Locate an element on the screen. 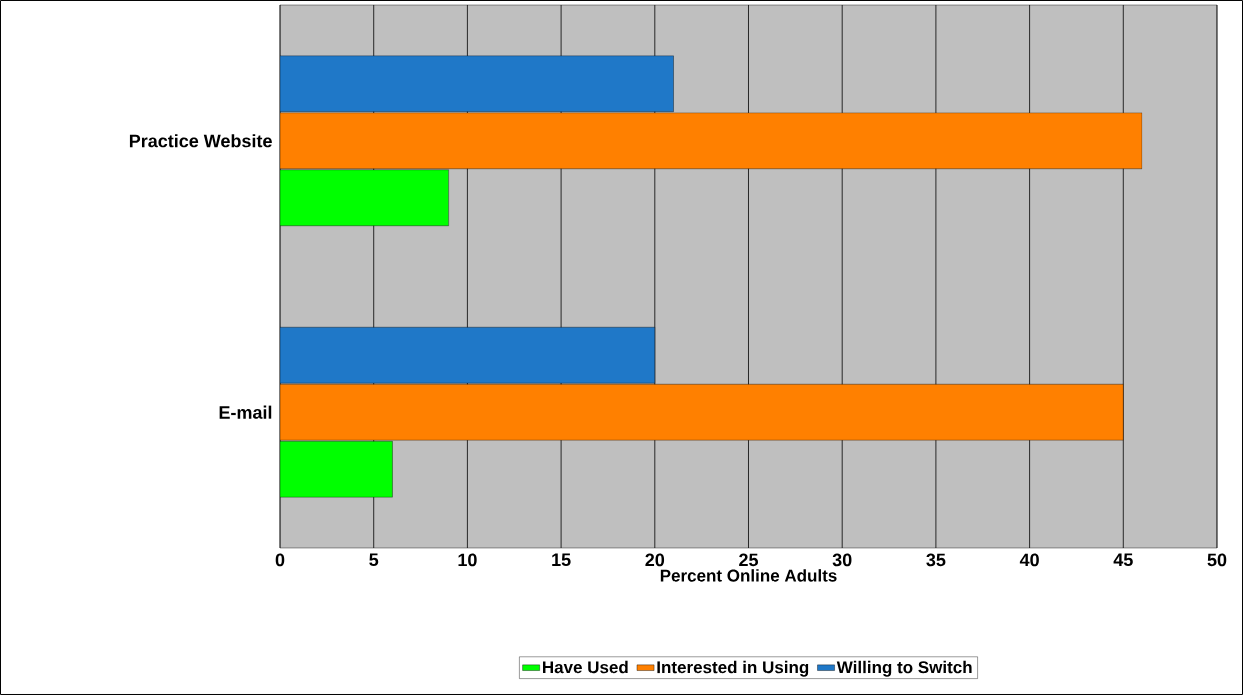 Image resolution: width=1243 pixels, height=695 pixels. x-tick-label: 45 is located at coordinates (1123, 560).